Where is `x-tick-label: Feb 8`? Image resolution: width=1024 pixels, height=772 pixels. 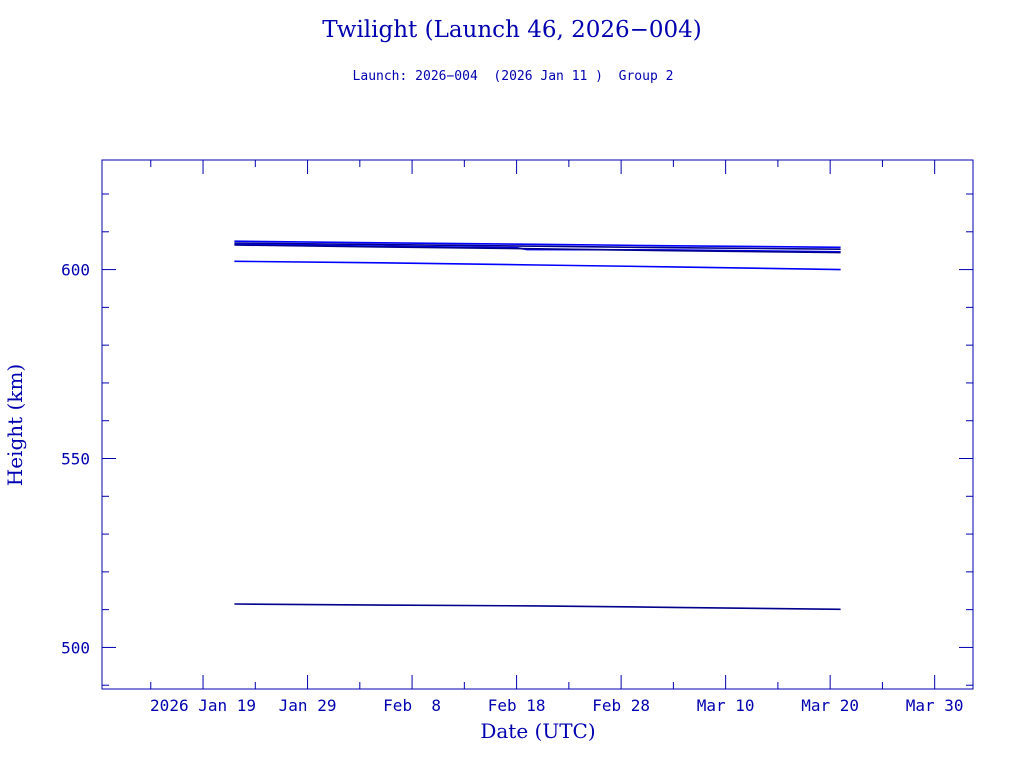 x-tick-label: Feb 8 is located at coordinates (412, 705).